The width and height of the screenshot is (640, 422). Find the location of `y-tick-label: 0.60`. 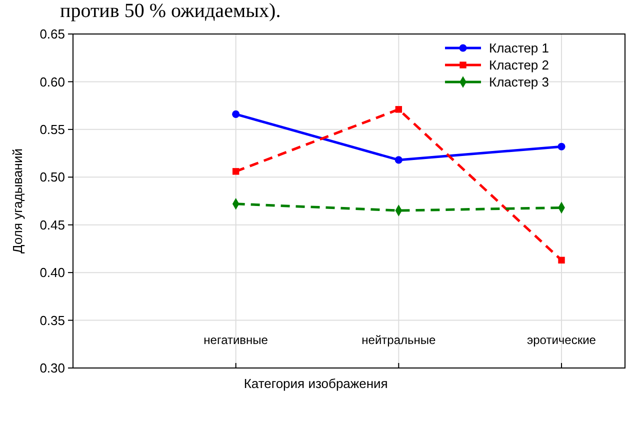

y-tick-label: 0.60 is located at coordinates (52, 82).